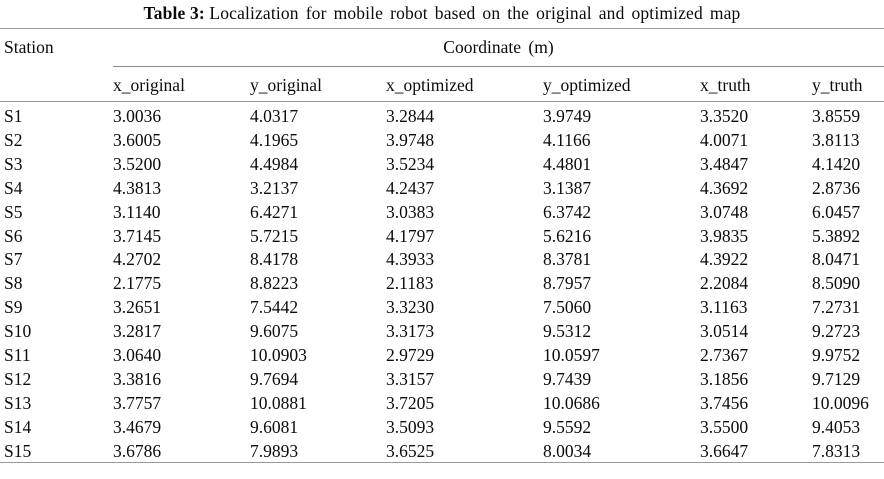 The width and height of the screenshot is (884, 479). Describe the element at coordinates (13, 235) in the screenshot. I see `row-label: S6` at that location.